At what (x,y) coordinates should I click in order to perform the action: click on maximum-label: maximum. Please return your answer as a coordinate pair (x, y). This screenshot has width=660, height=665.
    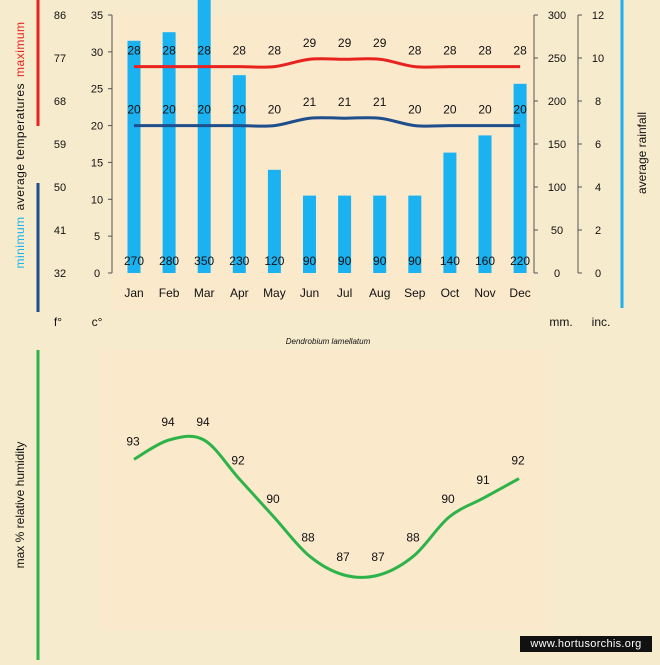
    Looking at the image, I should click on (20, 49).